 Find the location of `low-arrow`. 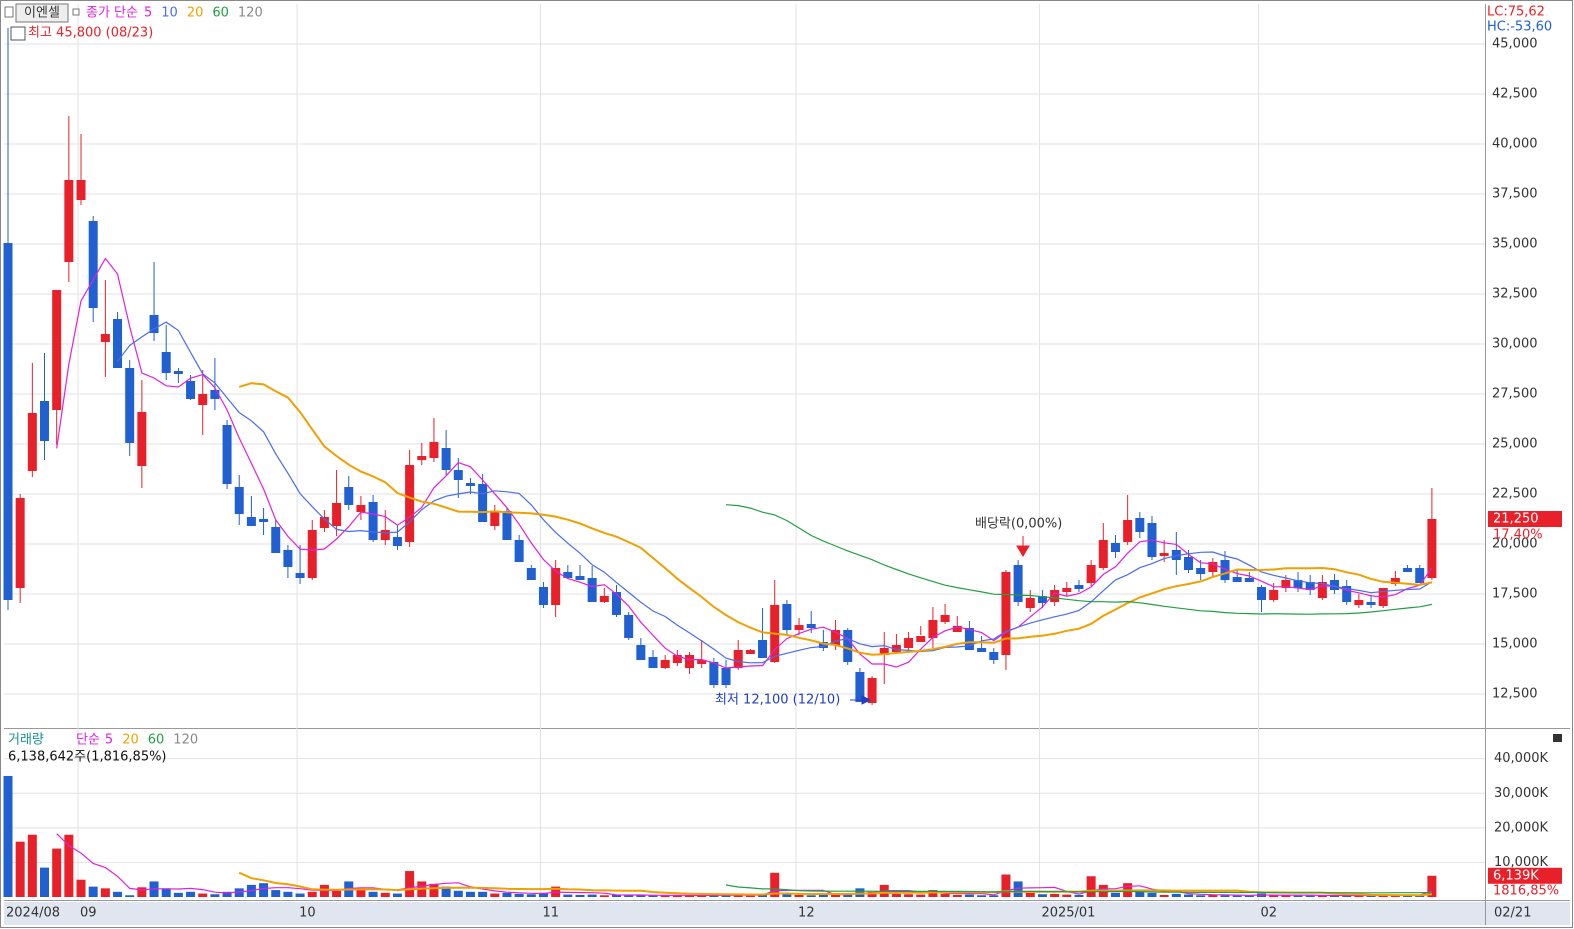

low-arrow is located at coordinates (861, 700).